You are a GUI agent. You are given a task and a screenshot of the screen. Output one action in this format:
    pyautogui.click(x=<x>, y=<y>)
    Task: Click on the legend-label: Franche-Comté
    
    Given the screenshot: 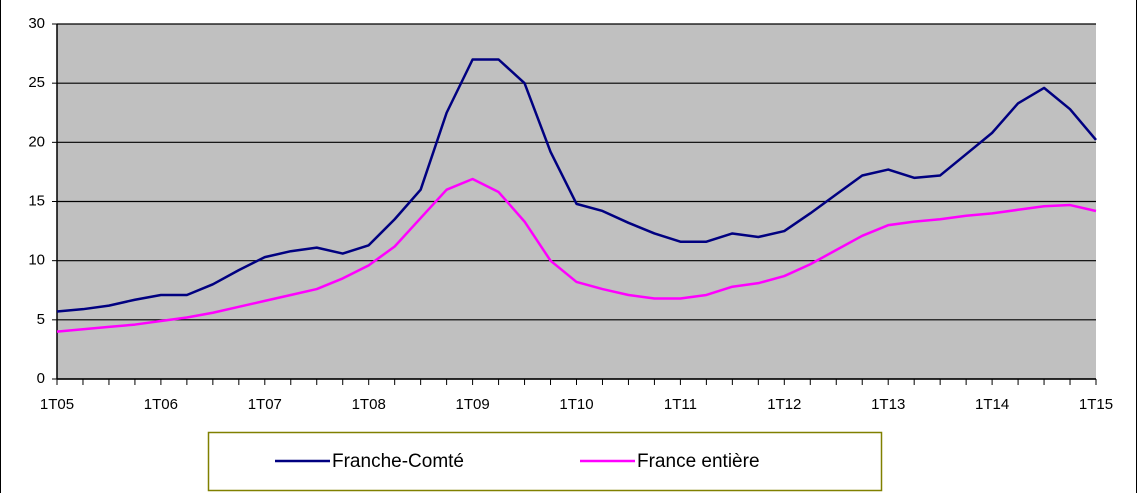 What is the action you would take?
    pyautogui.click(x=398, y=461)
    